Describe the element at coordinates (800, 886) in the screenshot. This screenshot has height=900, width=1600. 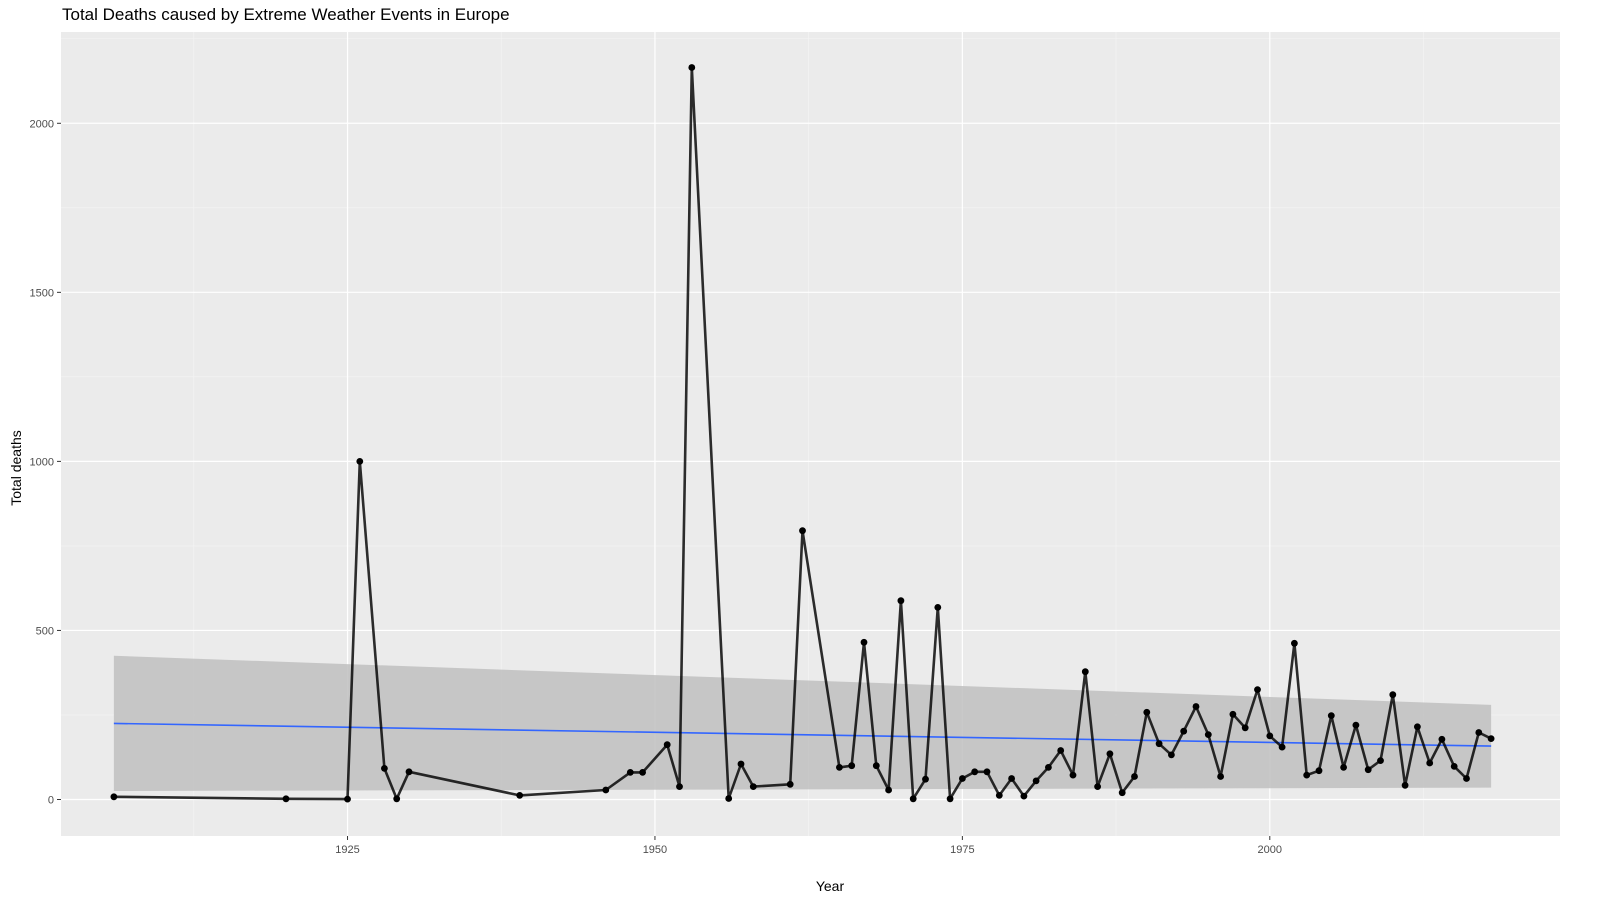
I see `x-axis-label-wrap: Year` at that location.